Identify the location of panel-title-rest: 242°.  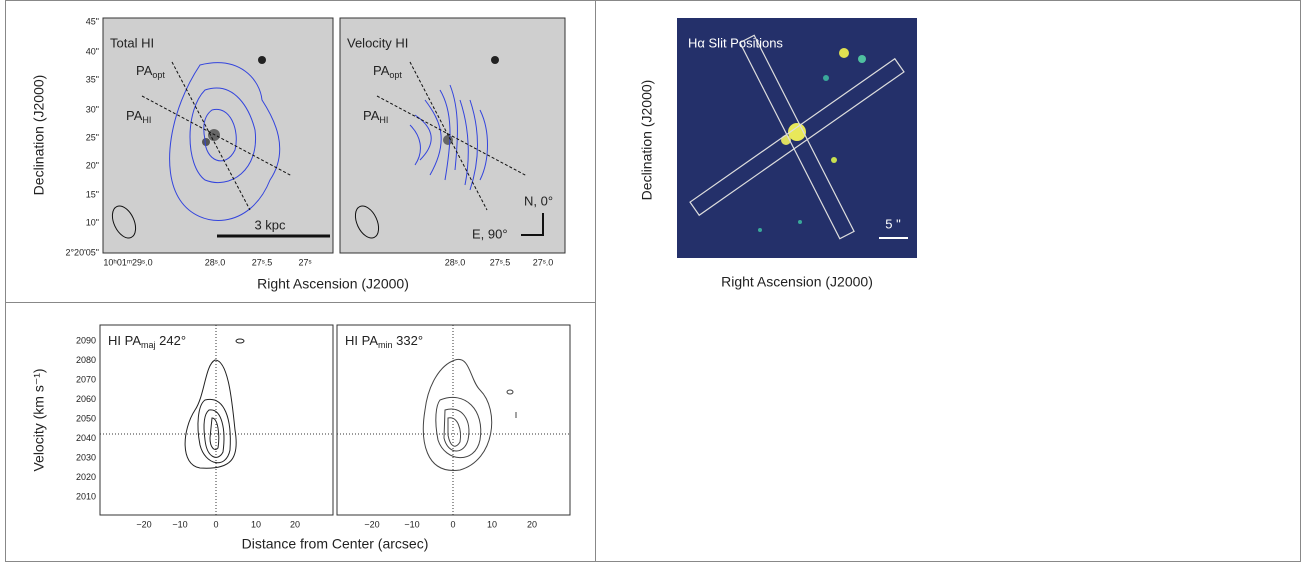
(171, 340).